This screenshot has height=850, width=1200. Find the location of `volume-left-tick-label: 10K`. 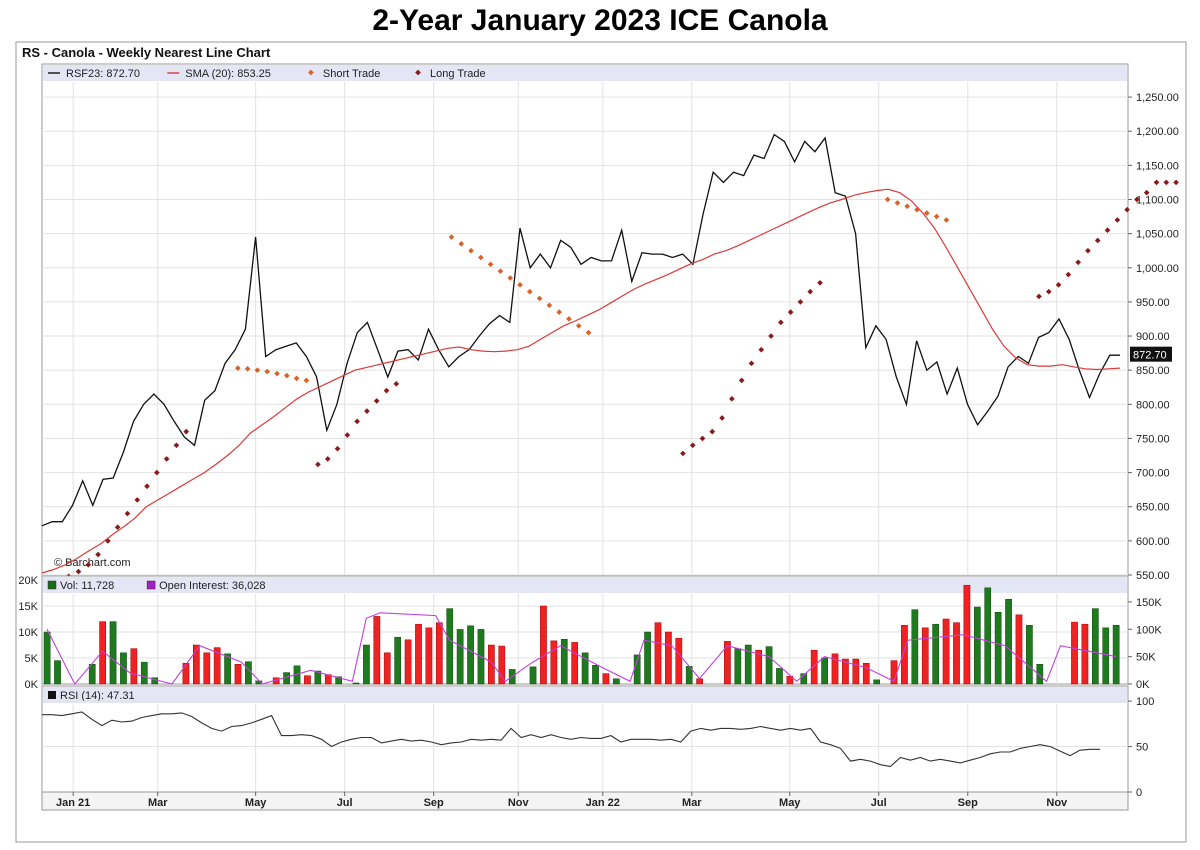

volume-left-tick-label: 10K is located at coordinates (28, 633).